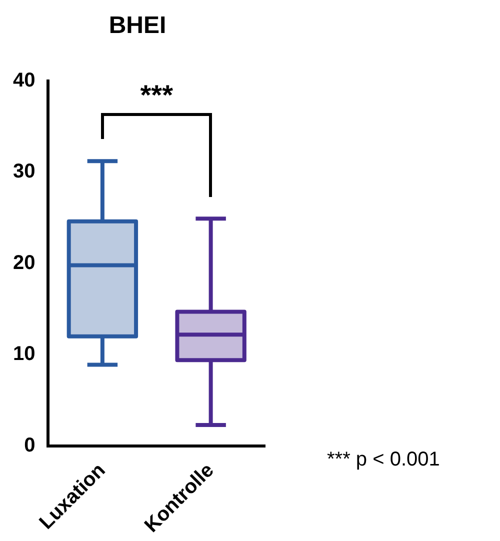 The height and width of the screenshot is (541, 500). I want to click on text: *** p < 0.001, so click(383, 459).